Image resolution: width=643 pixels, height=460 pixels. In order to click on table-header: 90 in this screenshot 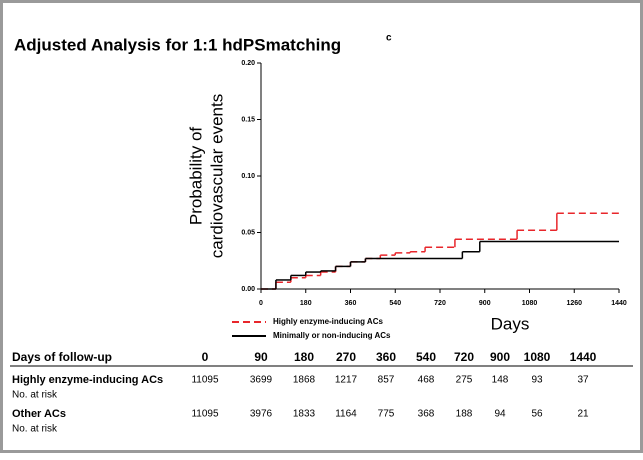, I will do `click(261, 357)`.